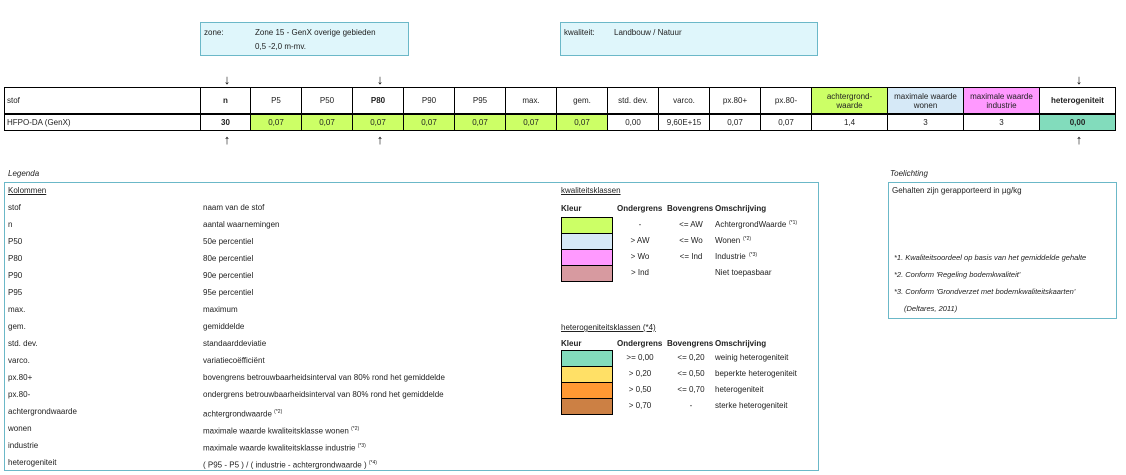 This screenshot has height=475, width=1126. What do you see at coordinates (429, 122) in the screenshot?
I see `cell-p90: 0,07` at bounding box center [429, 122].